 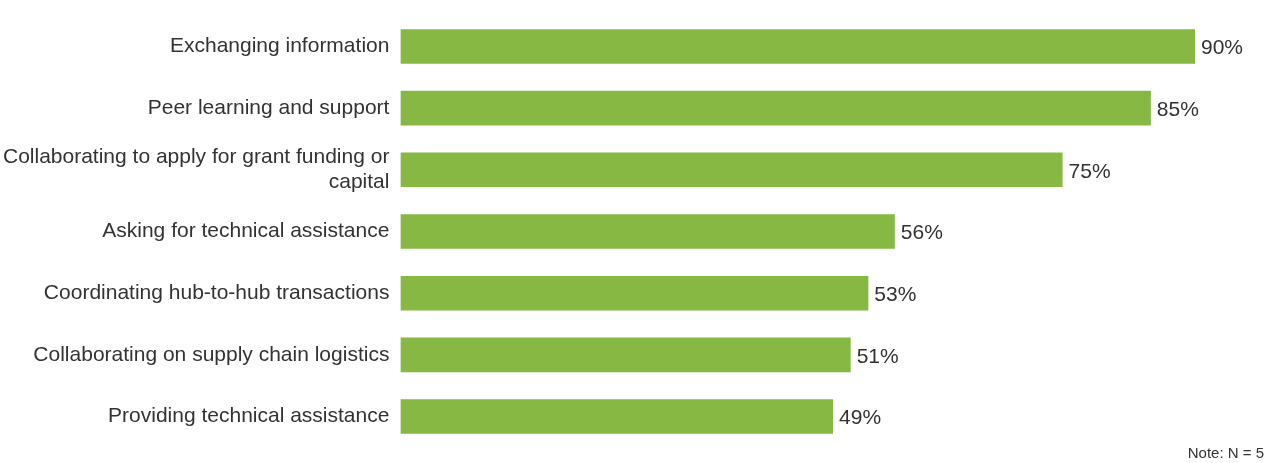 I want to click on data-label: 75%, so click(x=1089, y=170).